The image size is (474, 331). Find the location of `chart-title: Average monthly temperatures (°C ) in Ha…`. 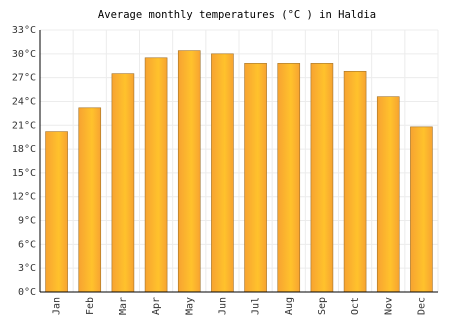

chart-title: Average monthly temperatures (°C ) in Ha… is located at coordinates (237, 15).